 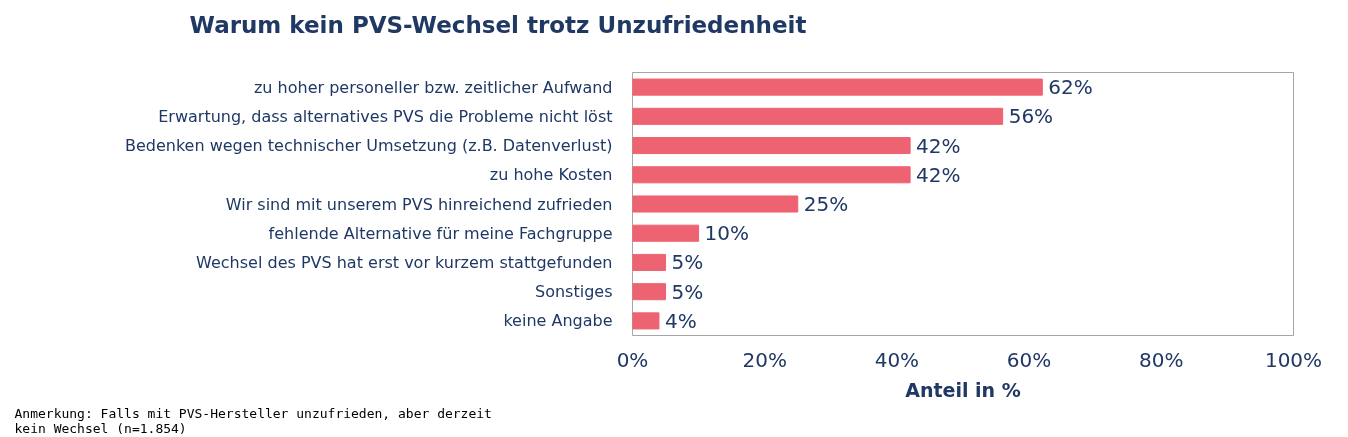 What do you see at coordinates (727, 233) in the screenshot?
I see `data-label: 10%` at bounding box center [727, 233].